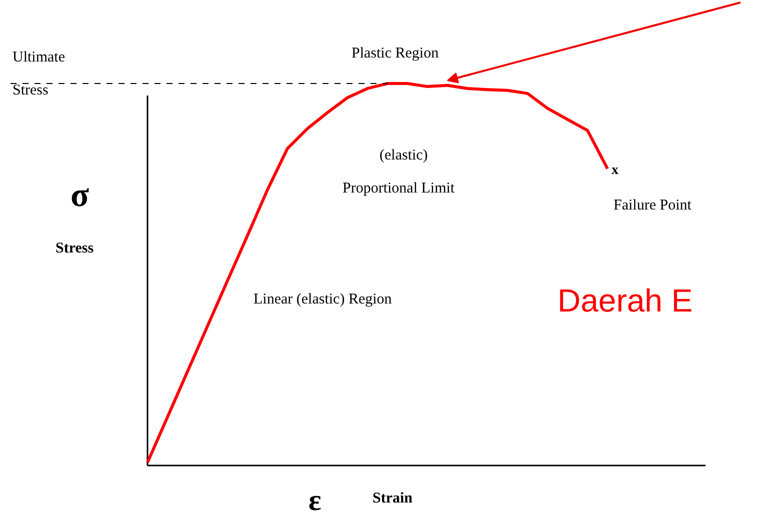 This screenshot has height=522, width=760. I want to click on annotation: Daerah E, so click(625, 300).